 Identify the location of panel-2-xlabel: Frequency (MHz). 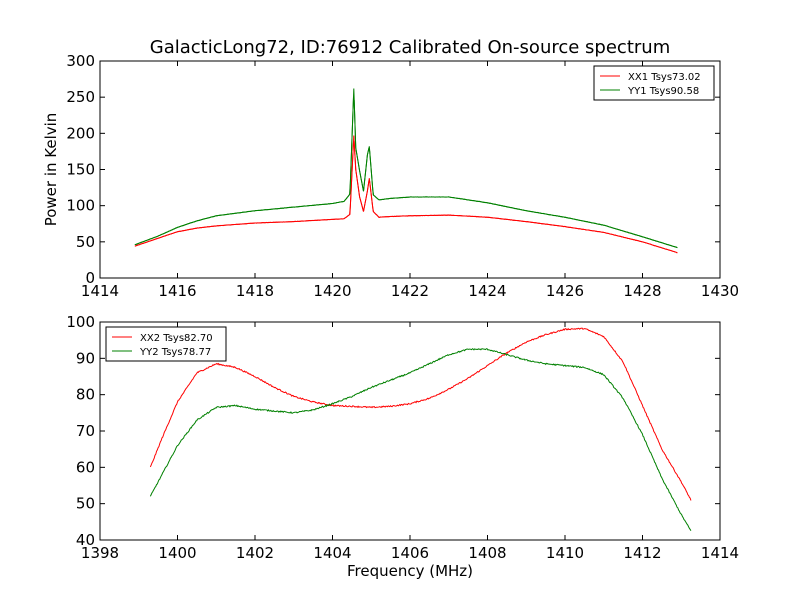
(410, 571).